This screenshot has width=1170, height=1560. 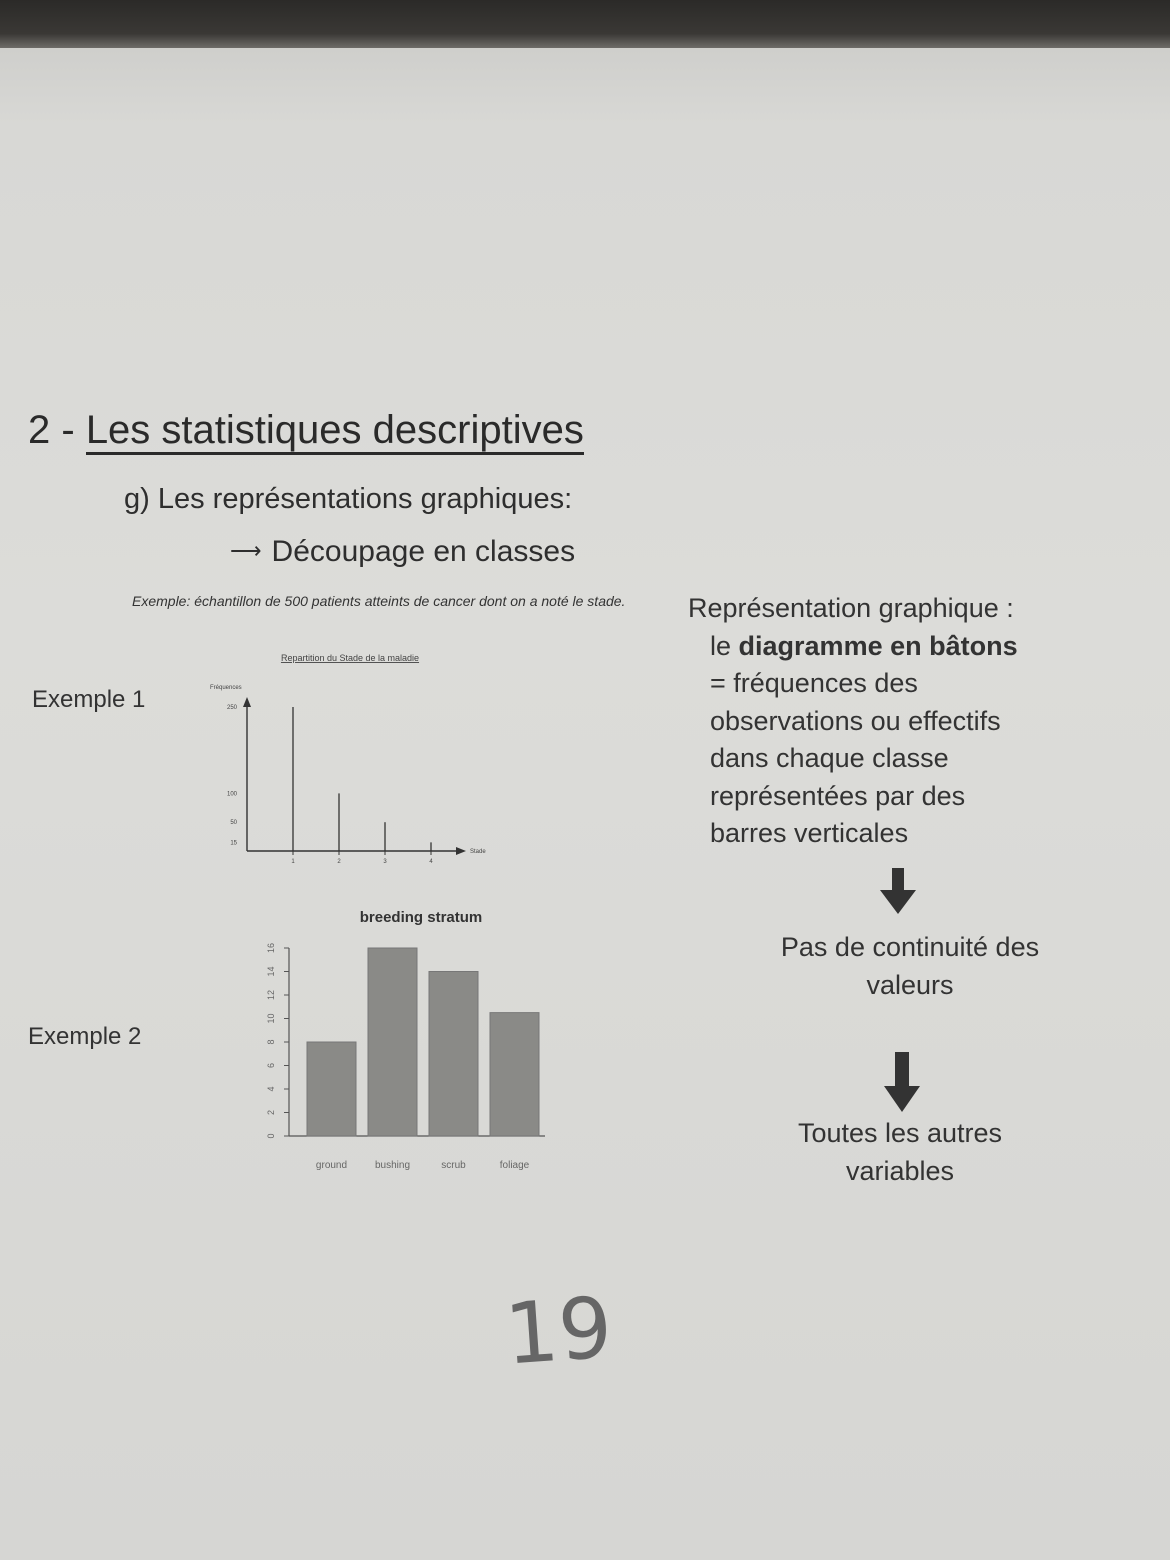 I want to click on chart2-y-tick-label: 8, so click(x=271, y=1041).